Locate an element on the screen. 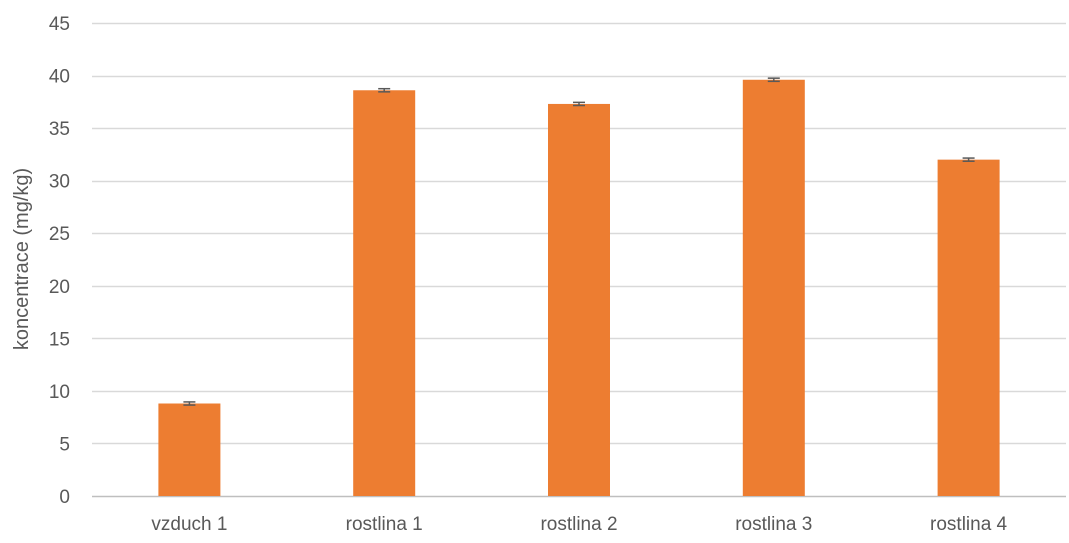 This screenshot has width=1069, height=543. y-tick-label: 45 is located at coordinates (59, 24).